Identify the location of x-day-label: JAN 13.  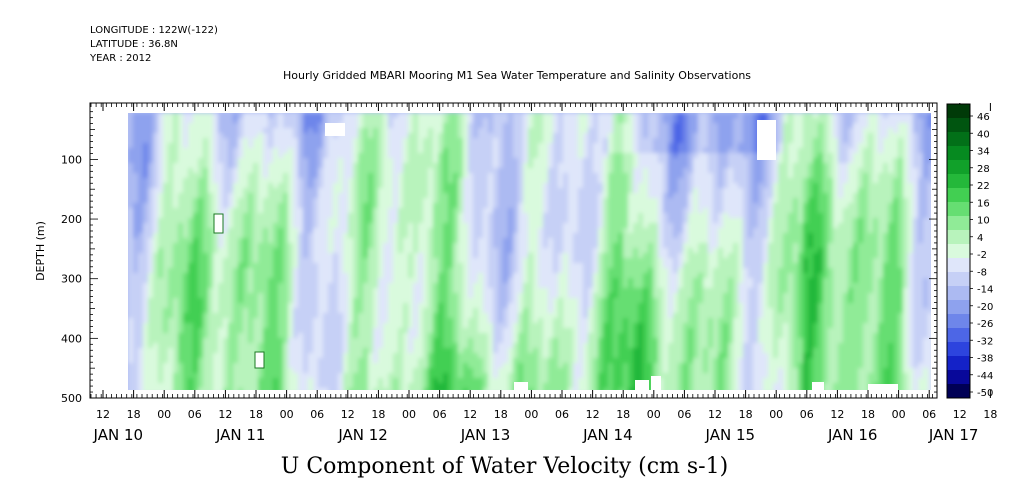
(485, 435).